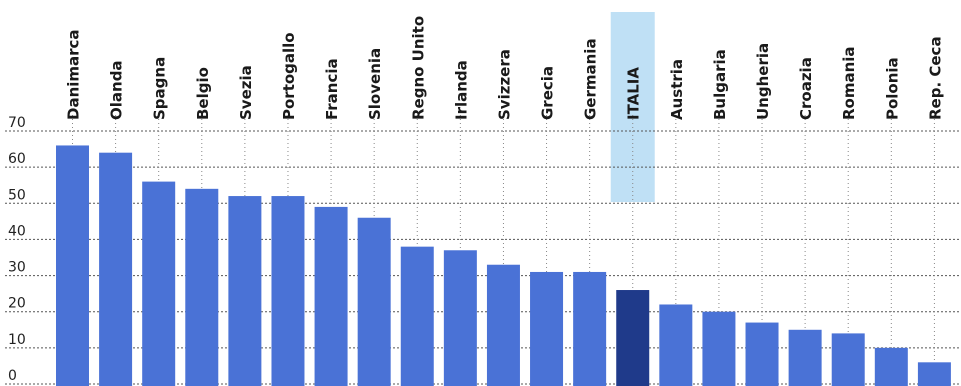 This screenshot has width=961, height=386. Describe the element at coordinates (548, 93) in the screenshot. I see `category-label: Grecia` at that location.